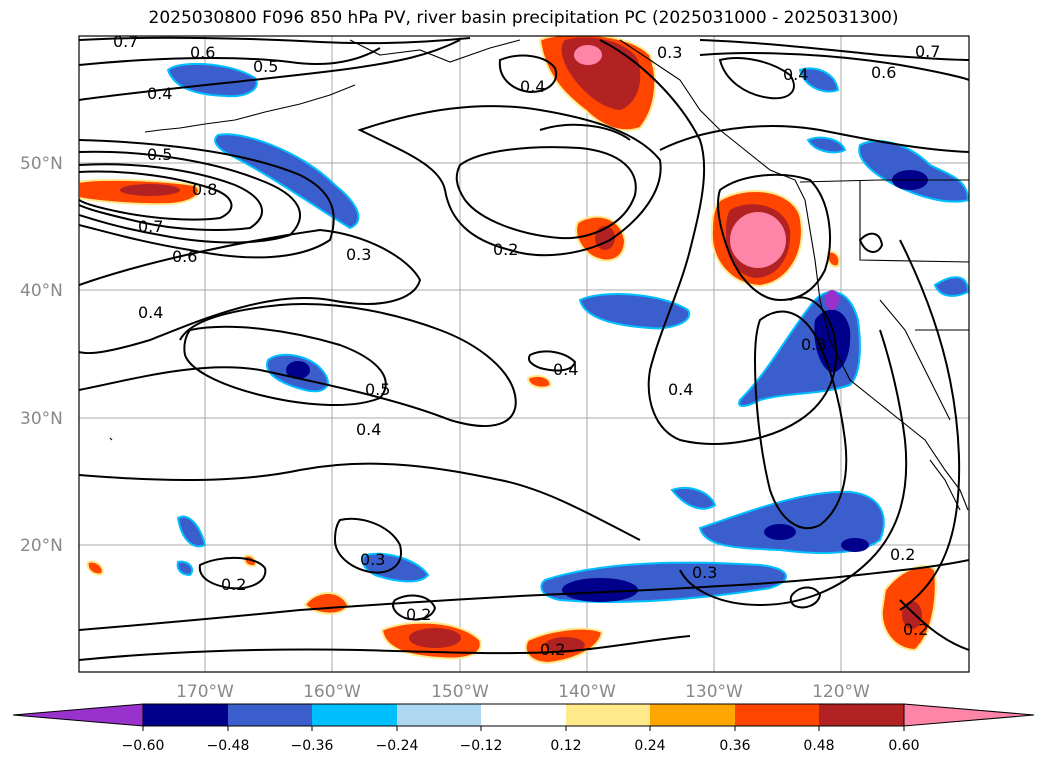  Describe the element at coordinates (969, 715) in the screenshot. I see `colorbar-extend-max` at that location.